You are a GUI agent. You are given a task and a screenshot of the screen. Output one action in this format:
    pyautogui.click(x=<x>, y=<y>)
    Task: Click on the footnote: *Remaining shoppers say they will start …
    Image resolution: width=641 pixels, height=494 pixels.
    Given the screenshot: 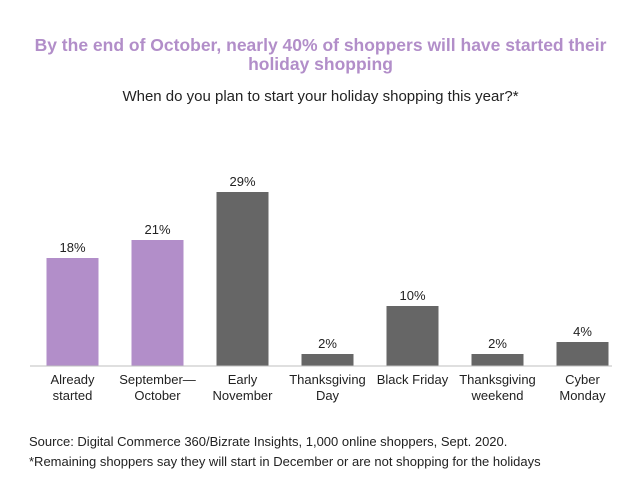 What is the action you would take?
    pyautogui.click(x=285, y=461)
    